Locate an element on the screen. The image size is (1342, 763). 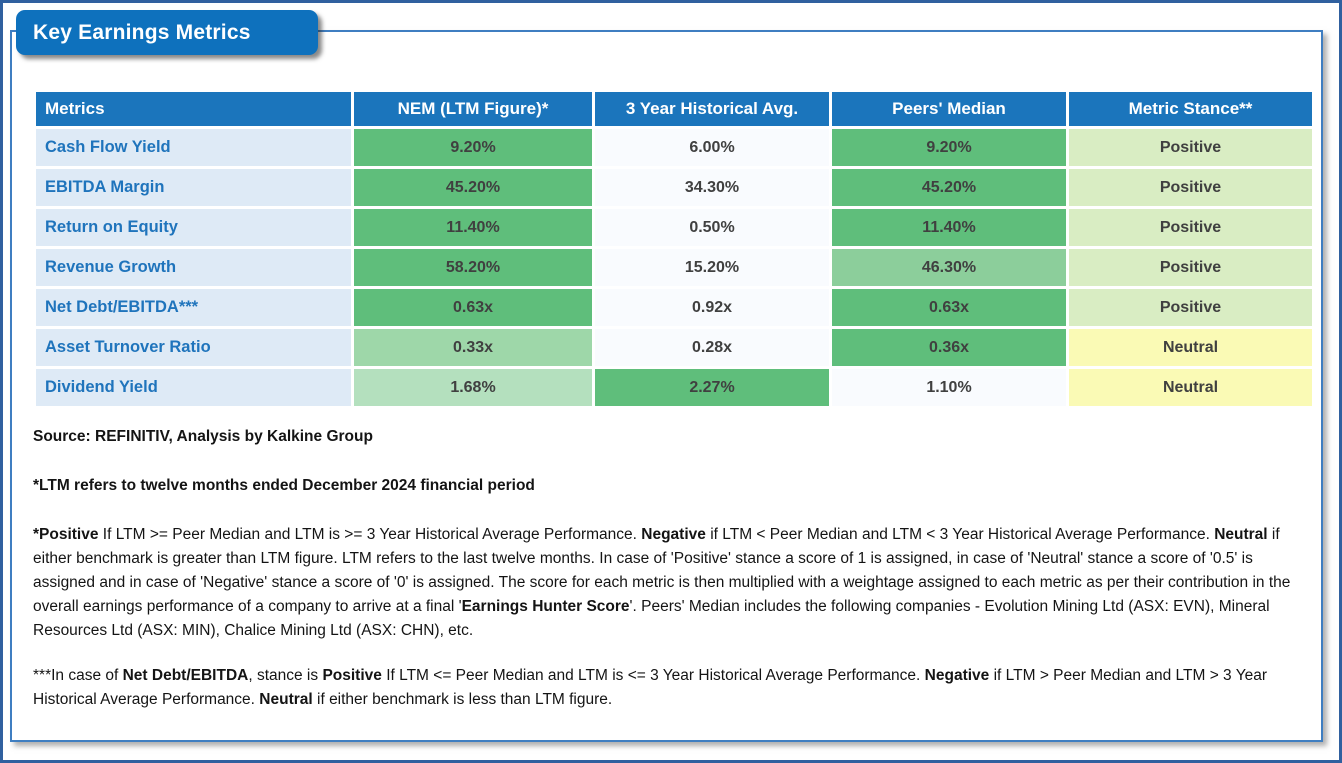
nem-value-cell: 0.63x is located at coordinates (473, 307).